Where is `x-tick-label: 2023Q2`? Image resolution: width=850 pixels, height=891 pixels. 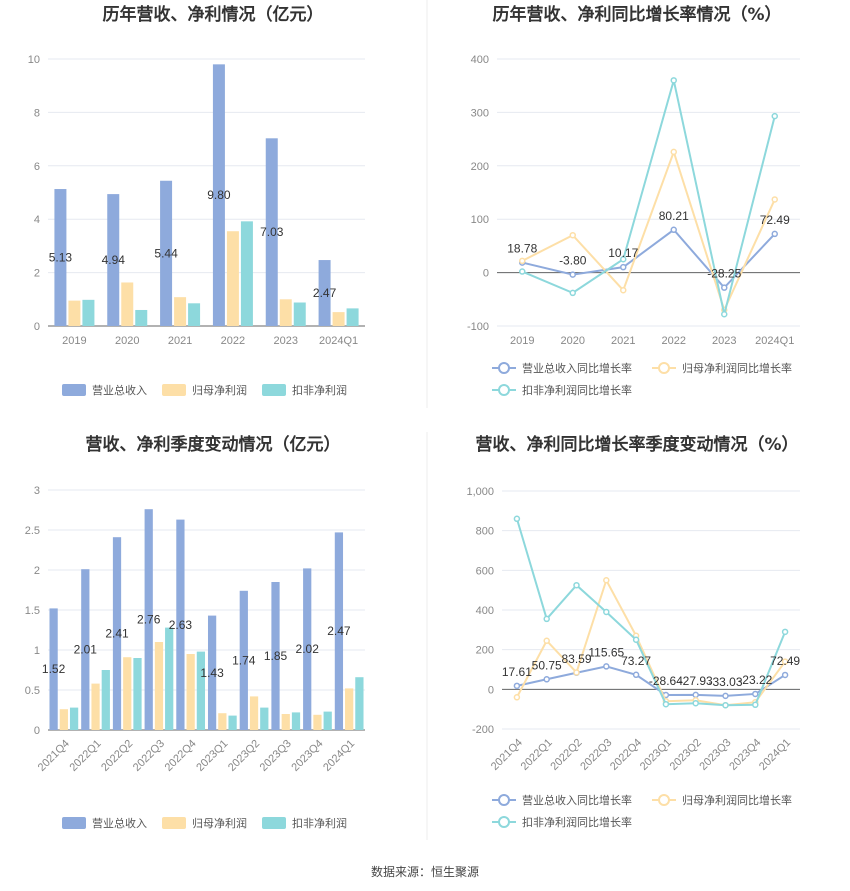
x-tick-label: 2023Q2 is located at coordinates (244, 756).